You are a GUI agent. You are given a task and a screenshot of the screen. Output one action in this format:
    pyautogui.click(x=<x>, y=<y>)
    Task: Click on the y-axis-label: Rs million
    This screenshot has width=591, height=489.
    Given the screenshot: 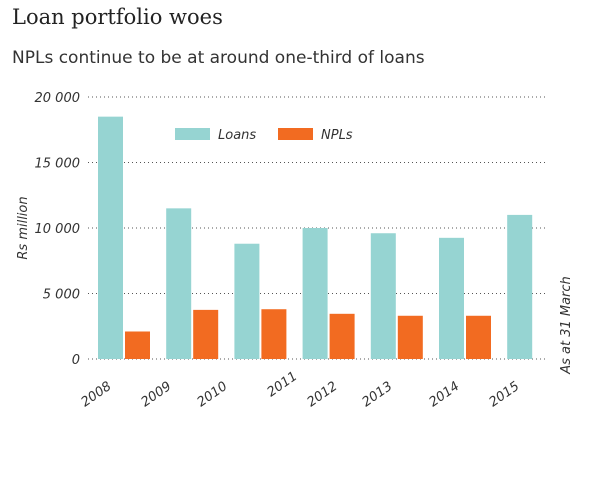 What is the action you would take?
    pyautogui.click(x=23, y=227)
    